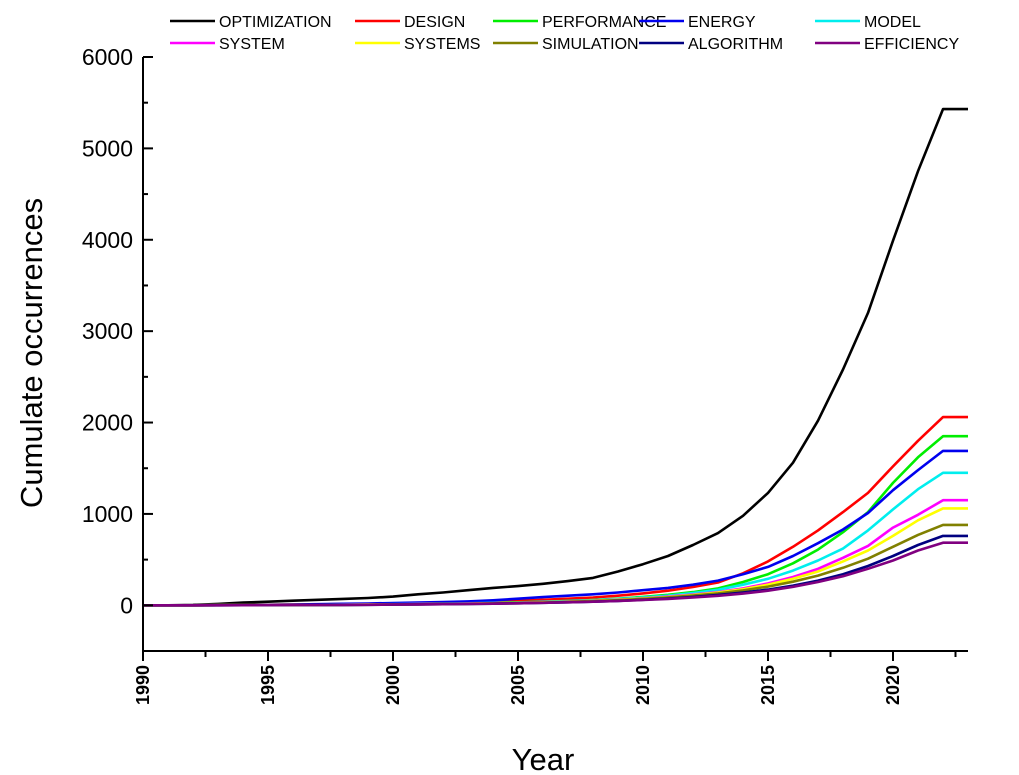 This screenshot has width=1019, height=775. I want to click on y-axis-title: Cumulate occurrences, so click(31, 353).